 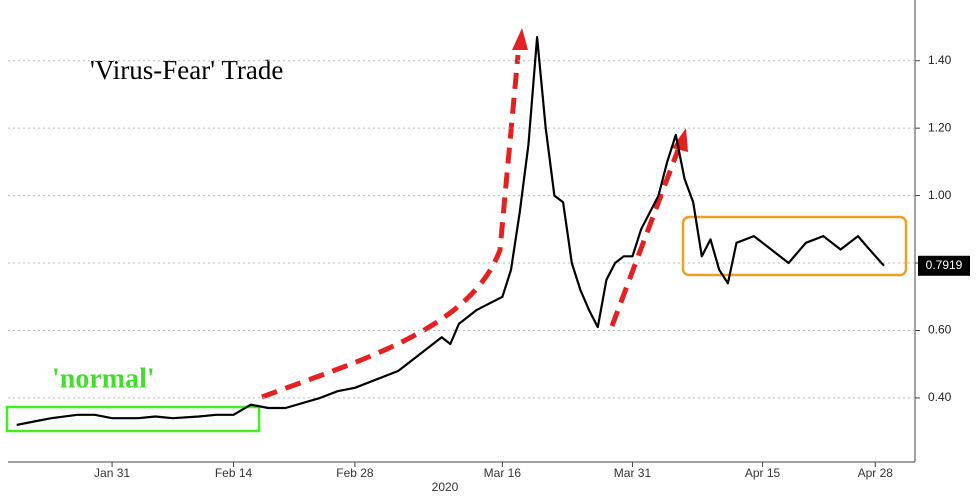 I want to click on x-tick-label: Jan 31, so click(x=112, y=473).